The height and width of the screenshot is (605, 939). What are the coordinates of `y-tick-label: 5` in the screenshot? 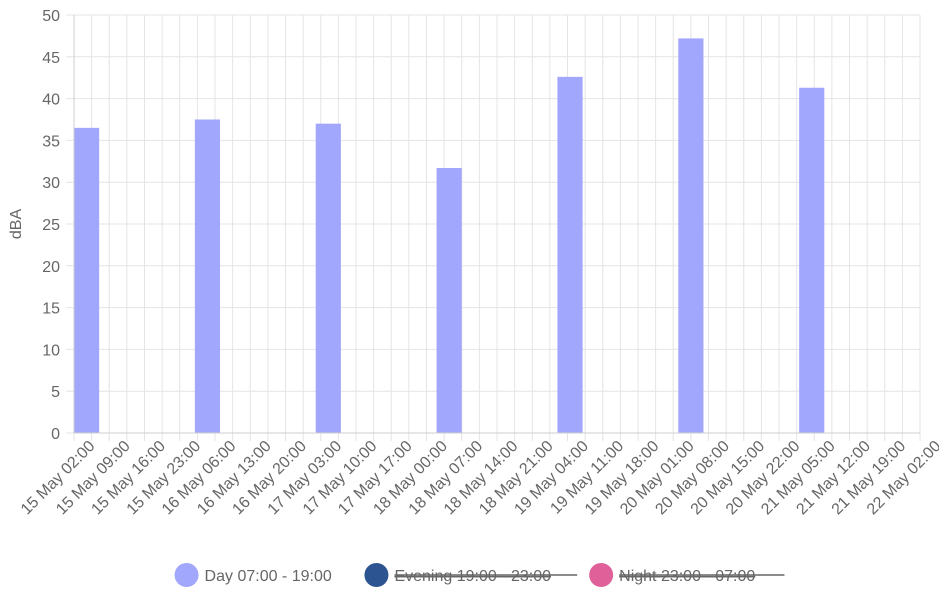 It's located at (55, 392).